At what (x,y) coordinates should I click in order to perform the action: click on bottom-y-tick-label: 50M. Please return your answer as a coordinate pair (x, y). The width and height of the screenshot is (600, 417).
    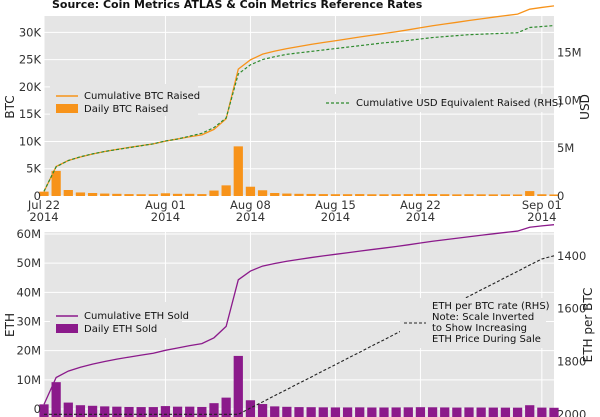
    Looking at the image, I should click on (28, 263).